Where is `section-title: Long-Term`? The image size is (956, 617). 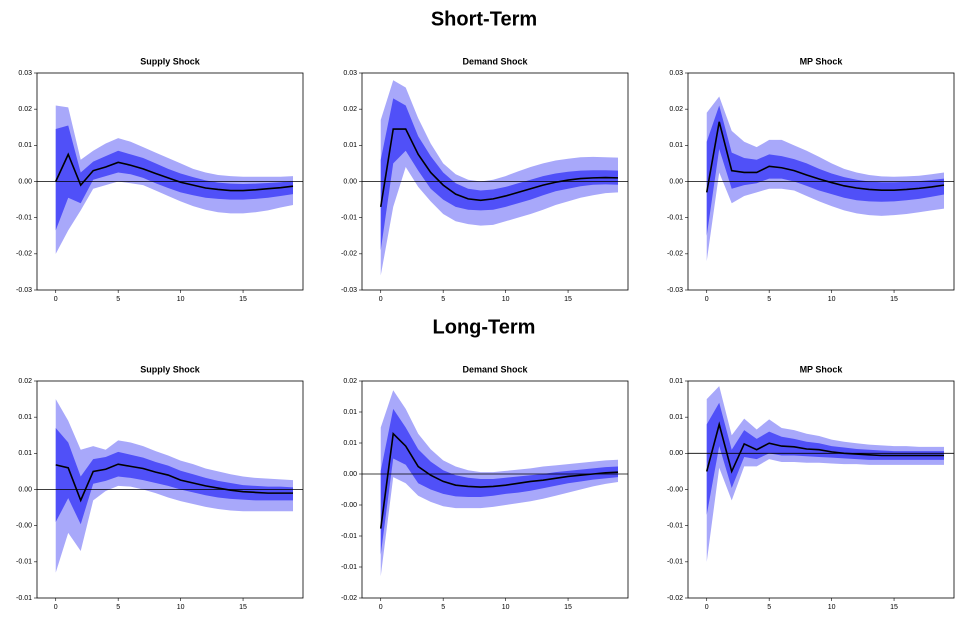
section-title: Long-Term is located at coordinates (484, 327).